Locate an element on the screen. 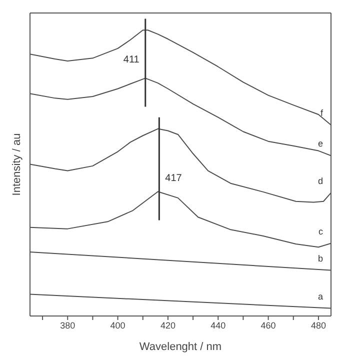  y-axis-title: Intensity / au is located at coordinates (16, 164).